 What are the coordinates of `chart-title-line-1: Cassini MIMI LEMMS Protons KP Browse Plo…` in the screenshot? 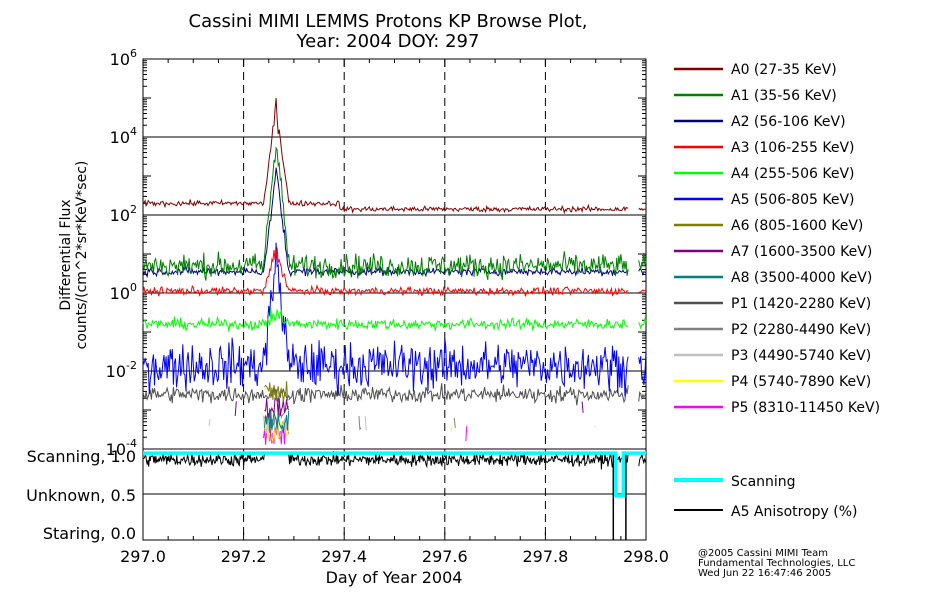 It's located at (388, 21).